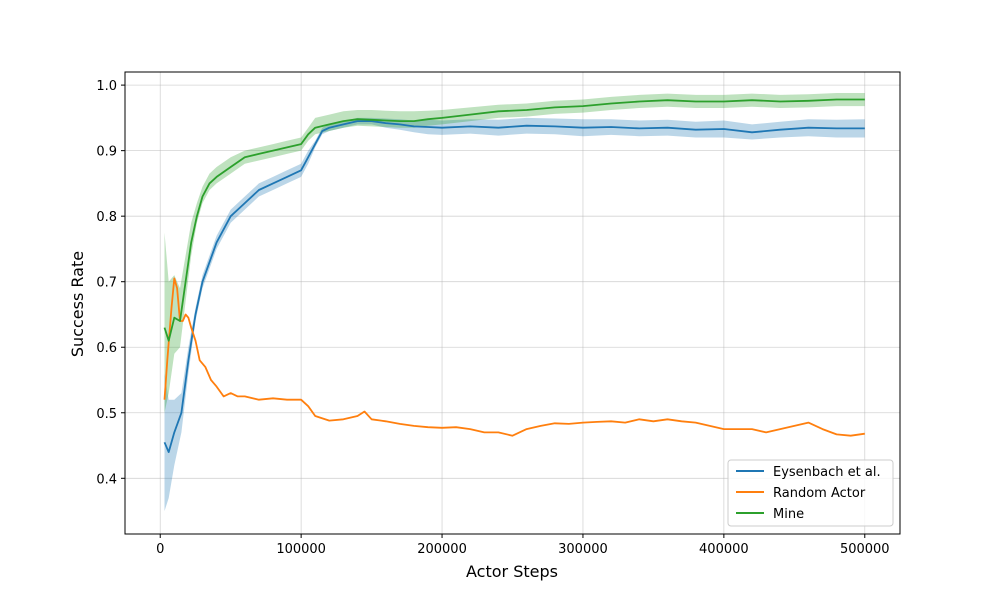  I want to click on y-tick-label: 1.0, so click(106, 86).